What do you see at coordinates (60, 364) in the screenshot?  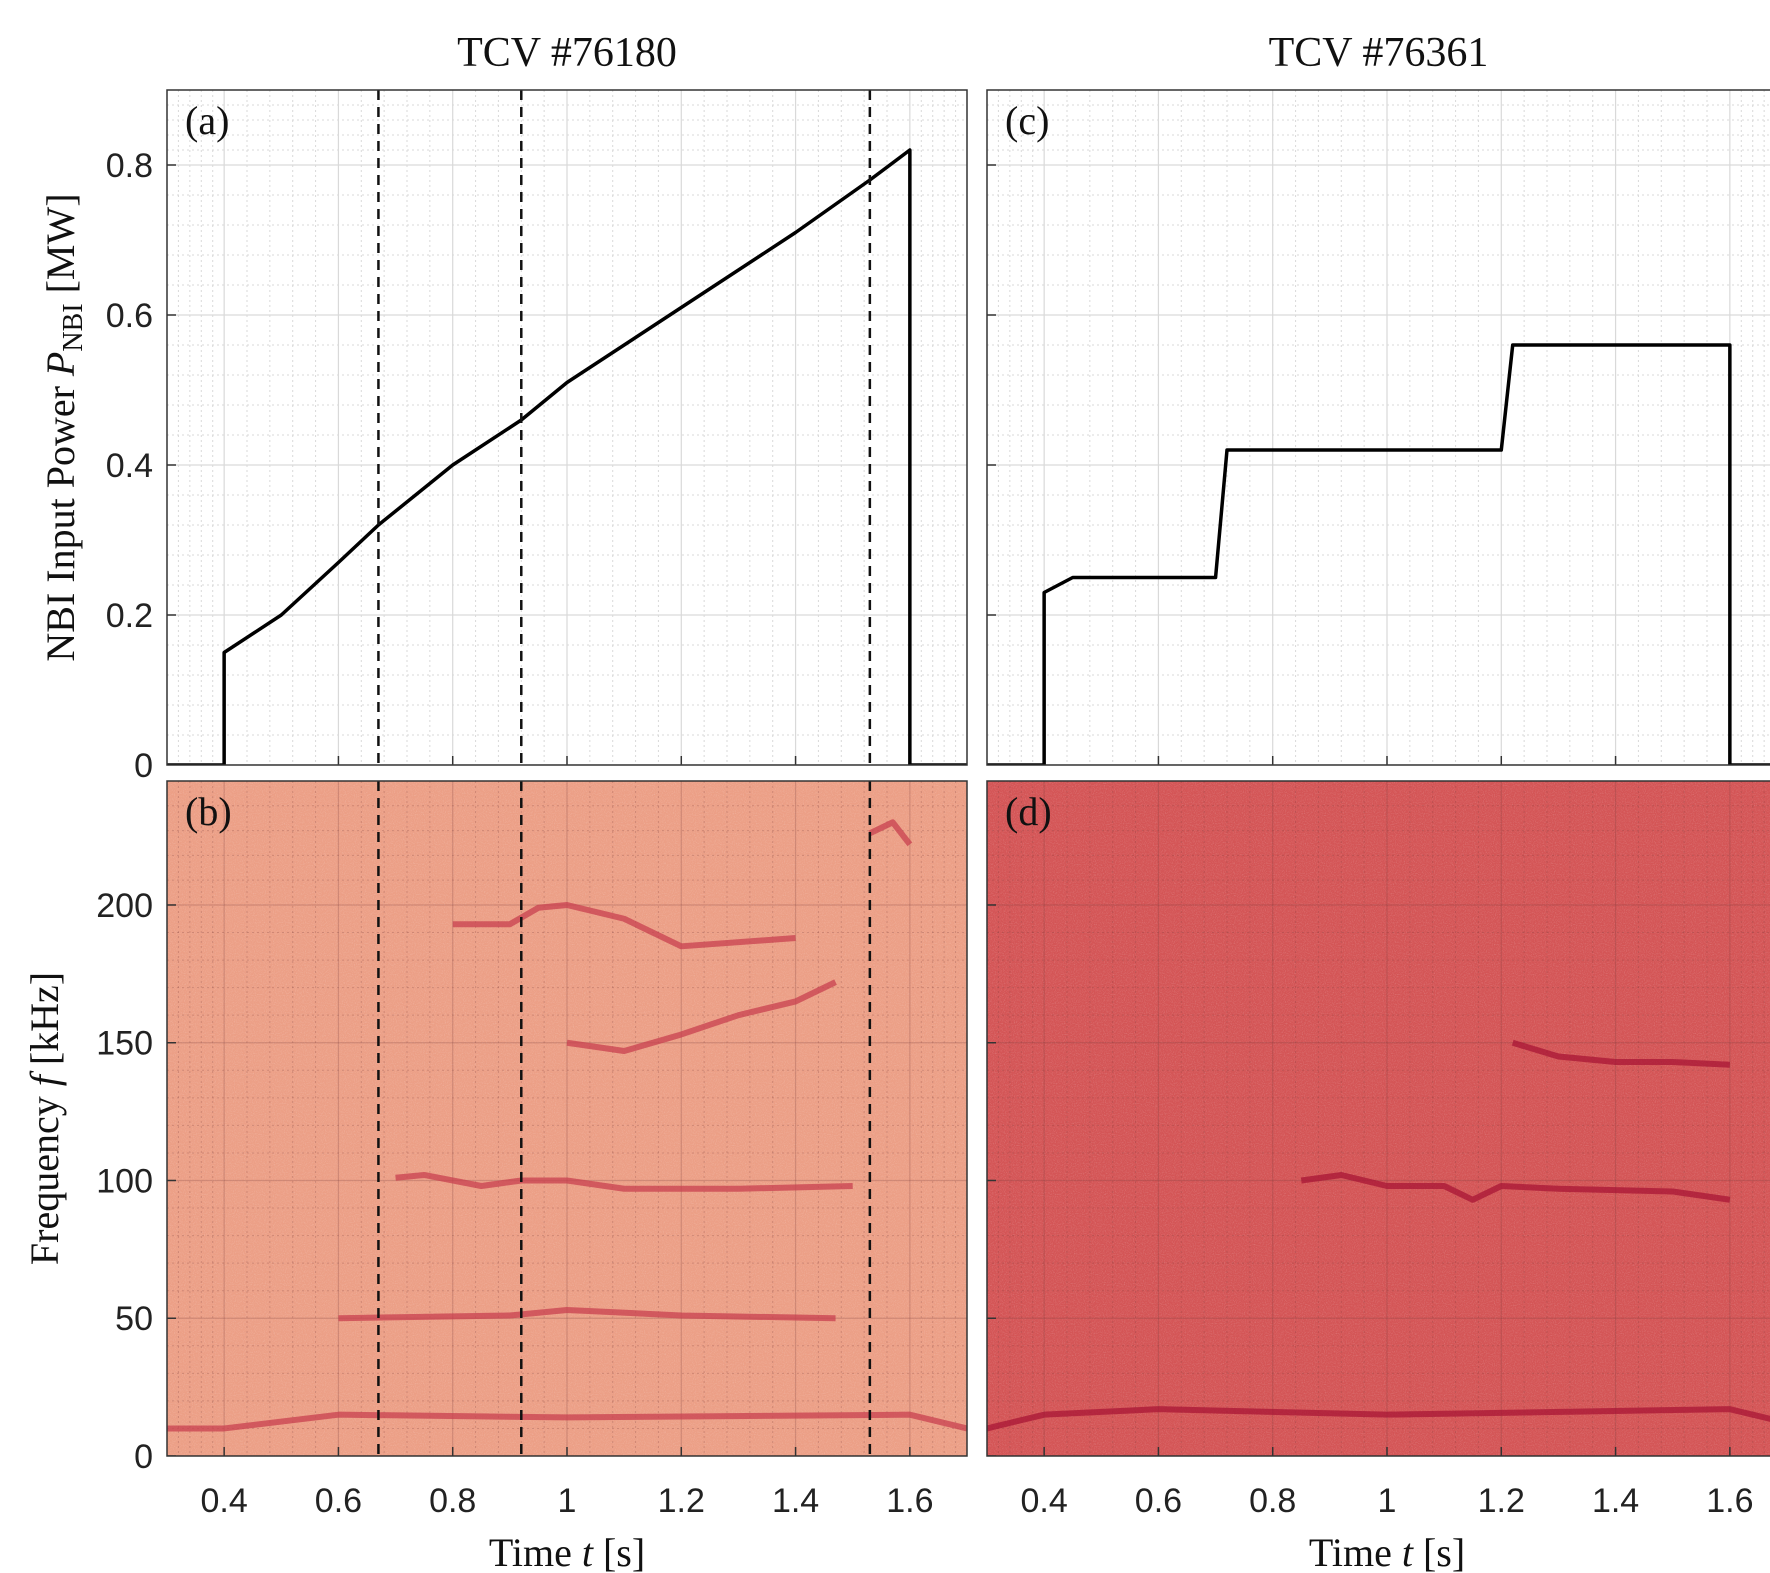 I see `label-variable: P` at bounding box center [60, 364].